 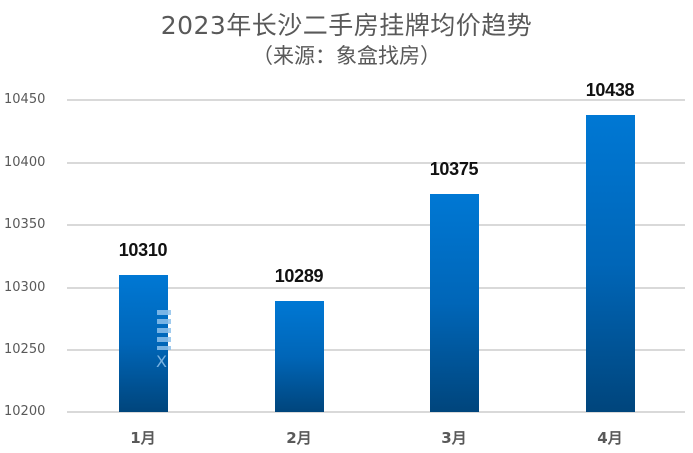 I want to click on watermark-logo-icon, so click(x=164, y=330).